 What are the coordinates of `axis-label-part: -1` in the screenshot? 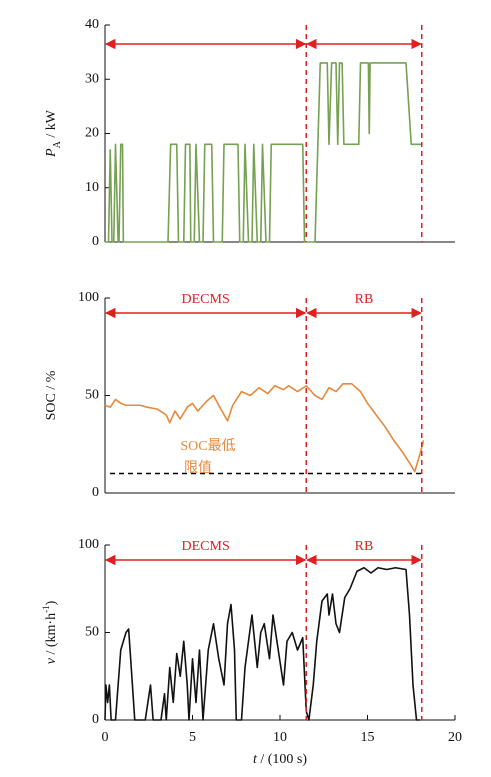 It's located at (46, 609).